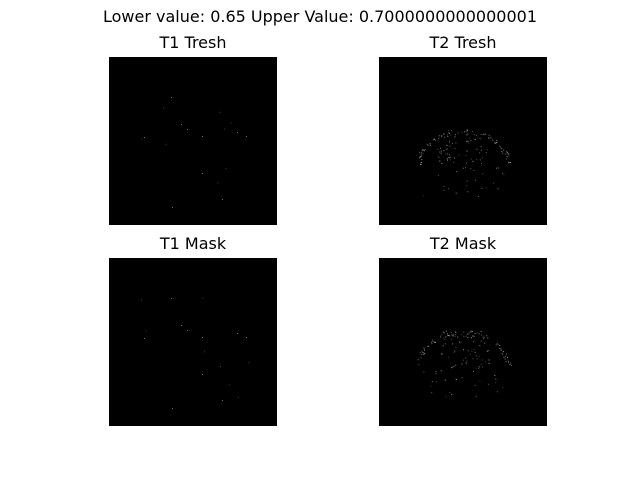  Describe the element at coordinates (193, 42) in the screenshot. I see `panel-title: T1 Tresh` at that location.